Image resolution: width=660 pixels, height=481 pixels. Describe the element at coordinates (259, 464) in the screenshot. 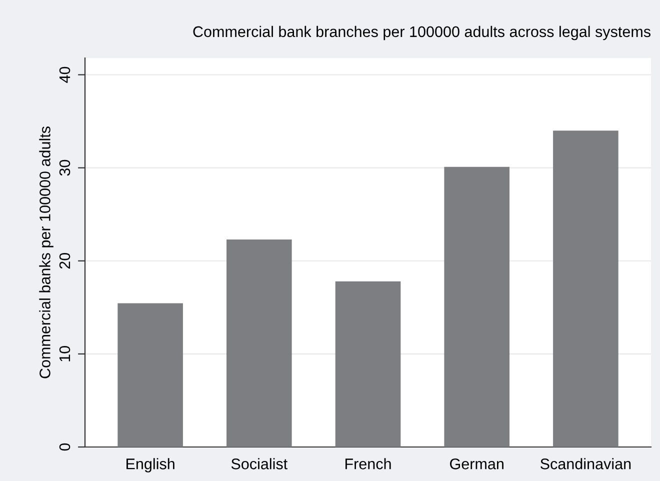

I see `x-tick-label: Socialist` at that location.